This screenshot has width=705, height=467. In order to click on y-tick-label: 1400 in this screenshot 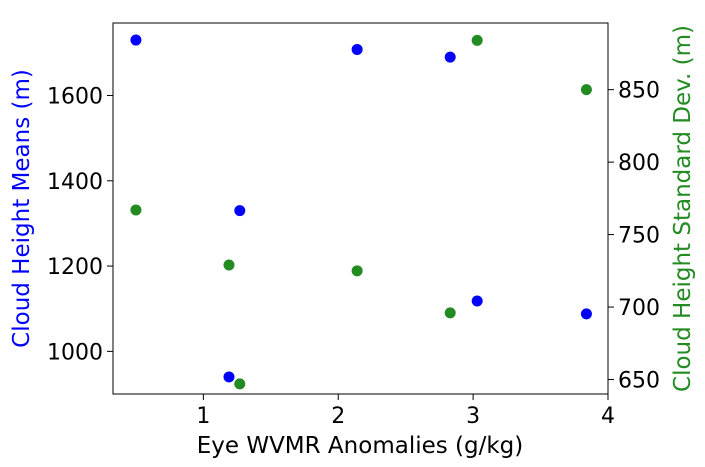, I will do `click(75, 182)`.